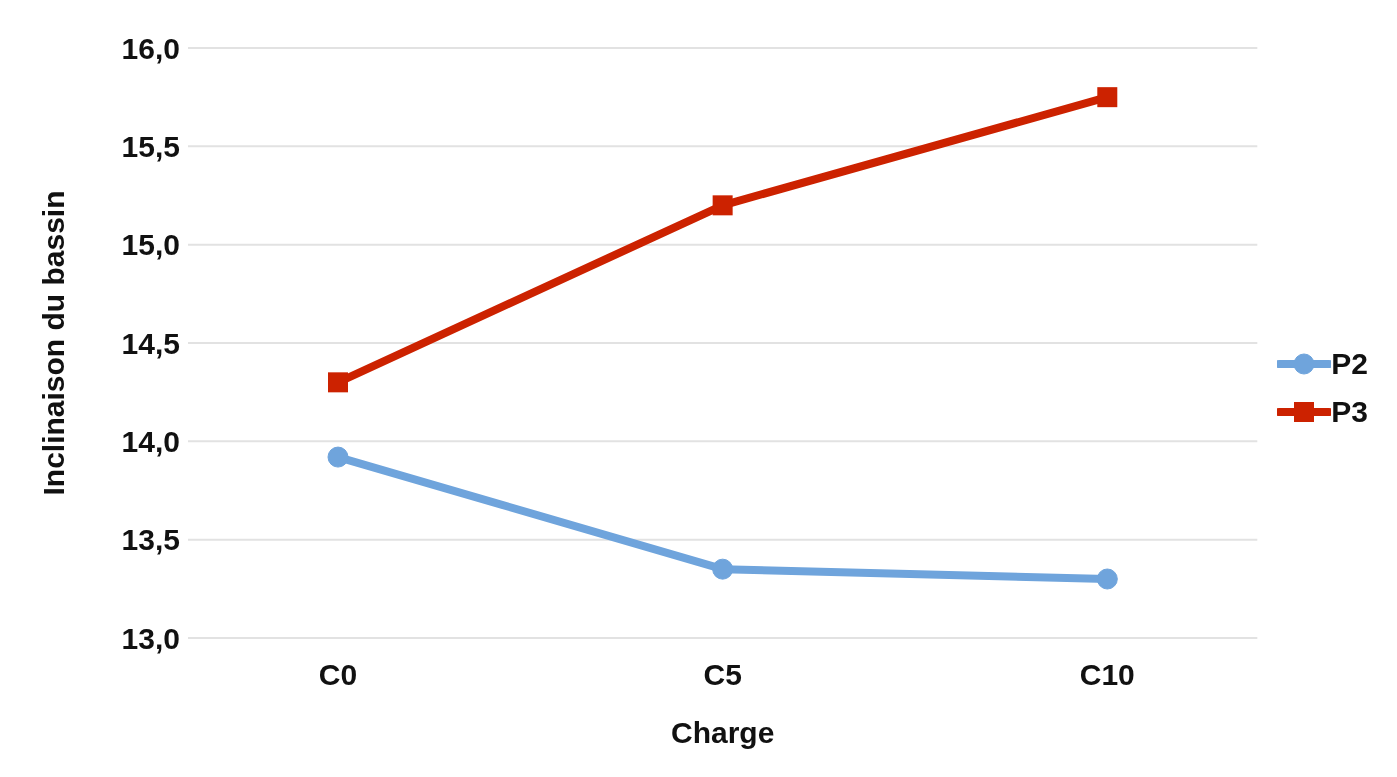 The width and height of the screenshot is (1397, 777). I want to click on x-tick-label: C5, so click(722, 675).